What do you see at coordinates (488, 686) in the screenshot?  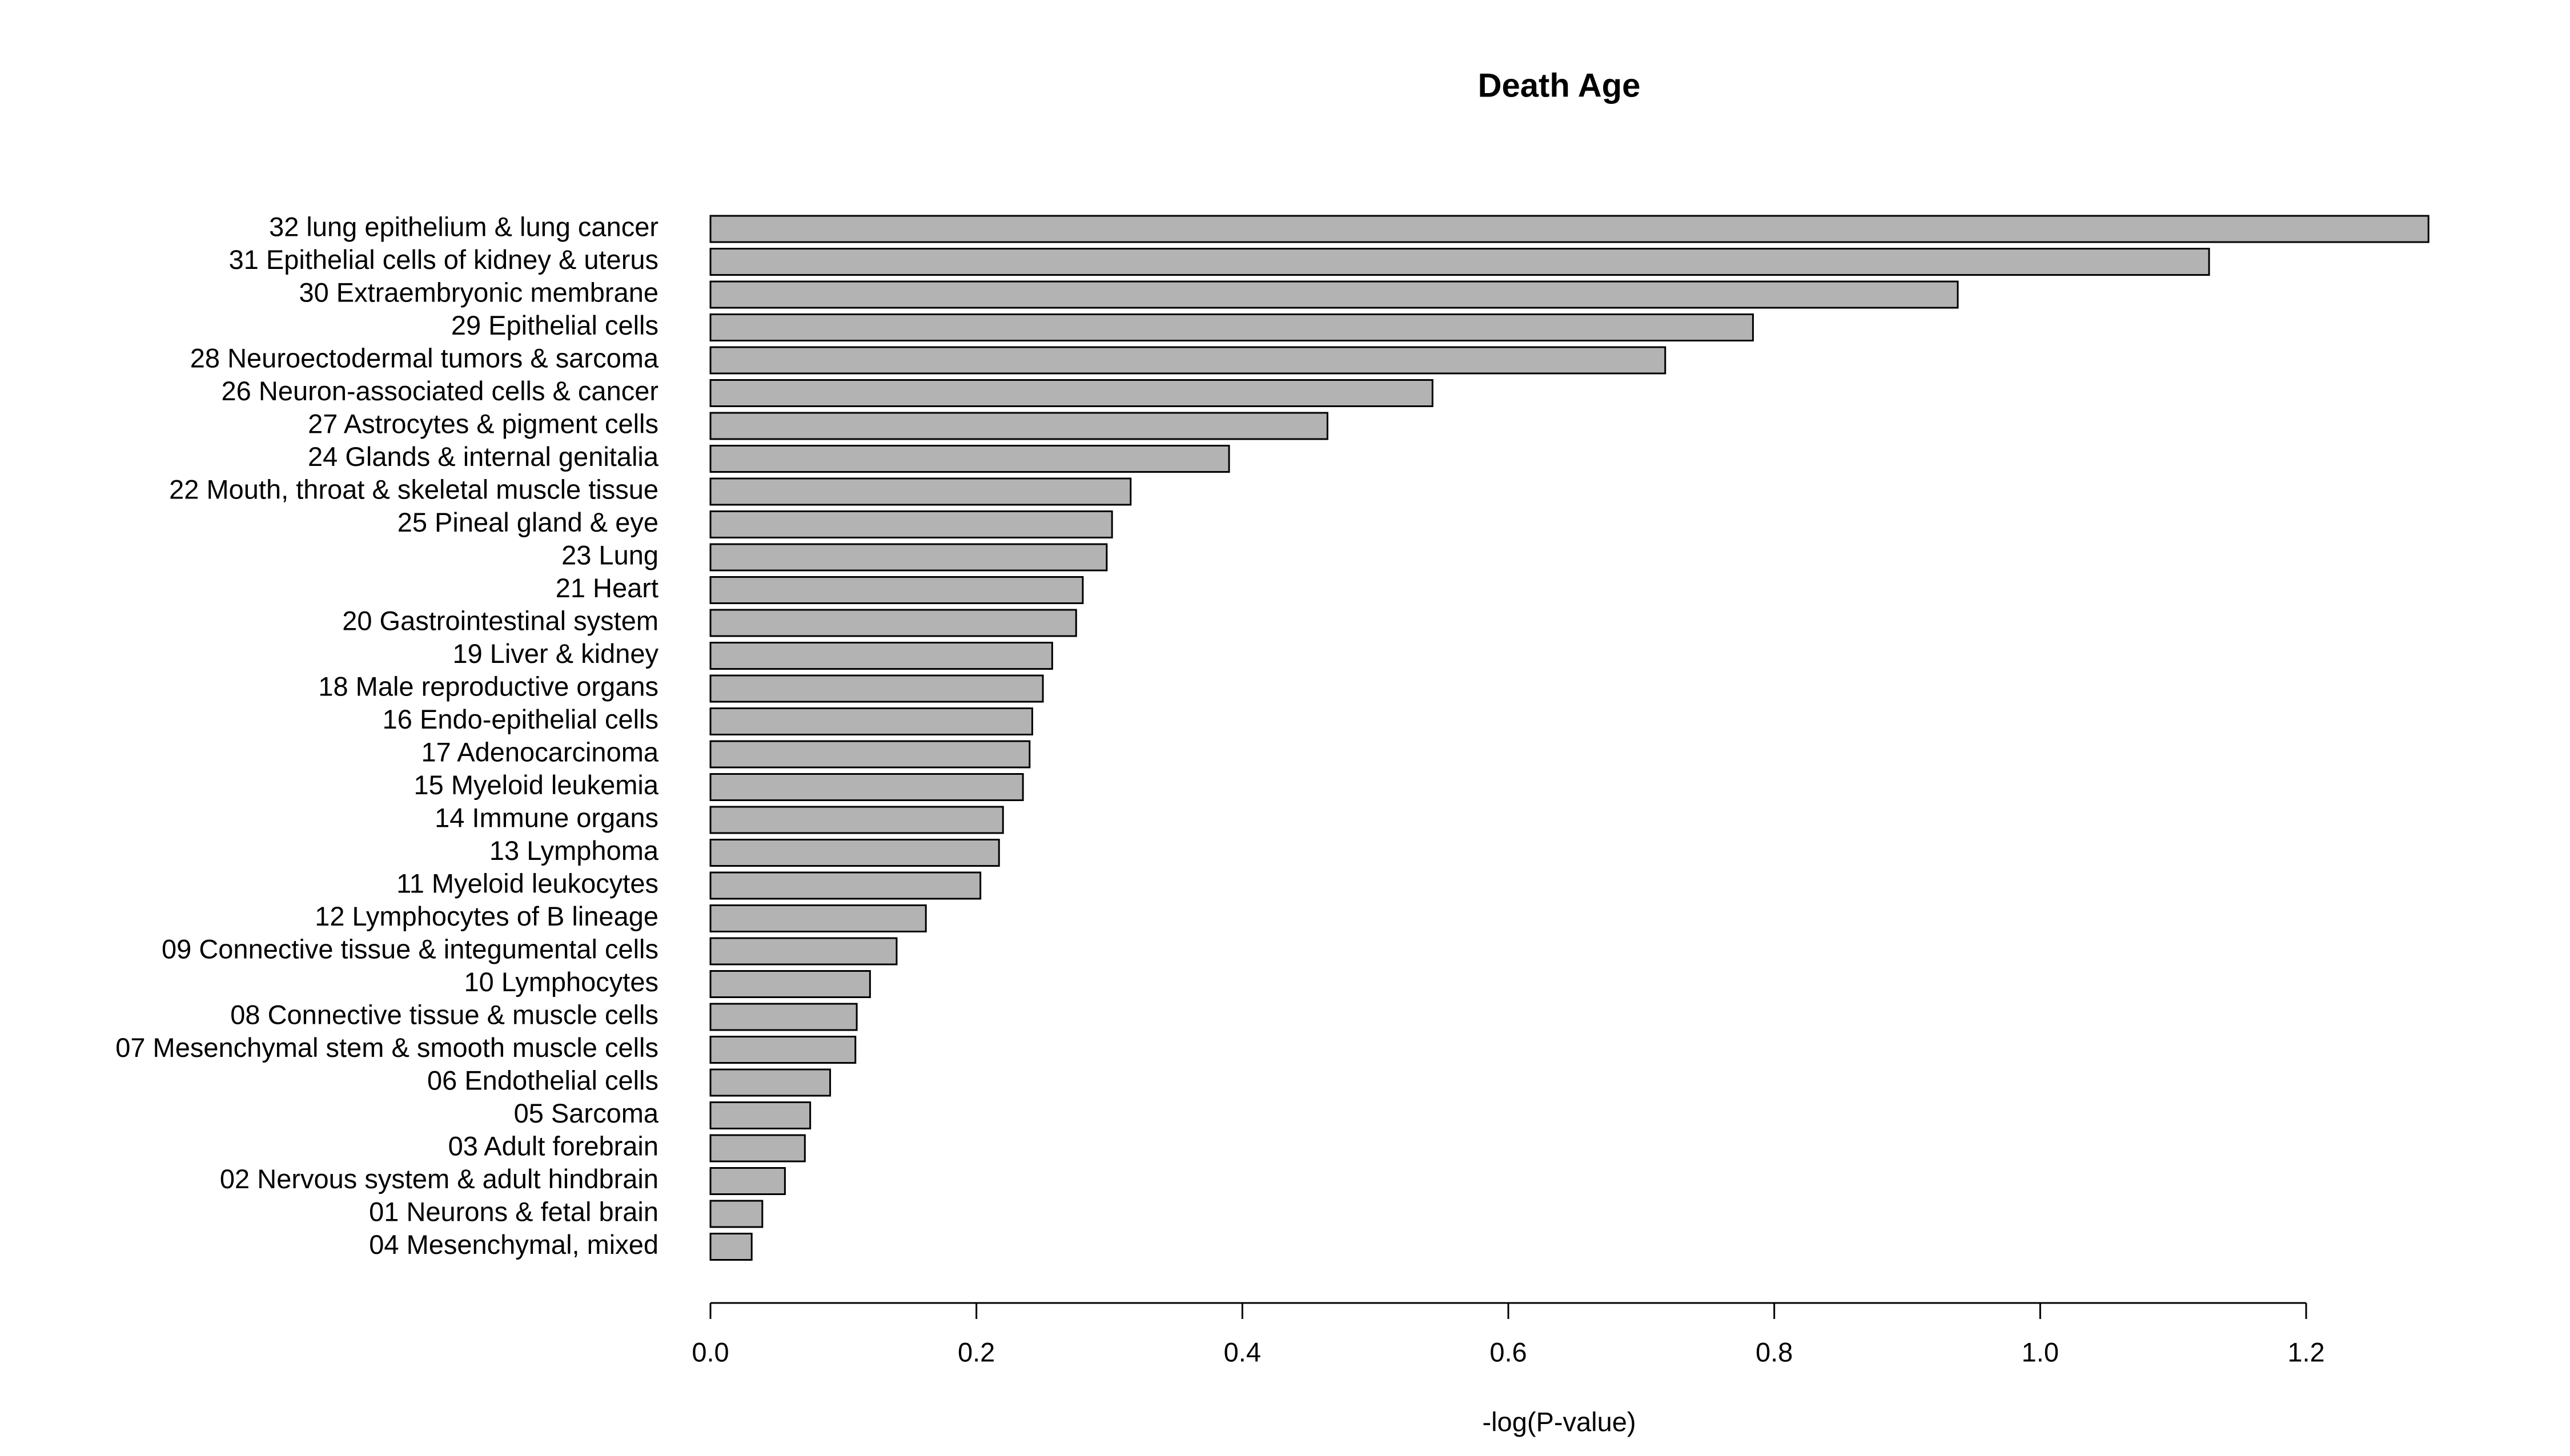 I see `y-tick-label: 18 Male reproductive organs` at bounding box center [488, 686].